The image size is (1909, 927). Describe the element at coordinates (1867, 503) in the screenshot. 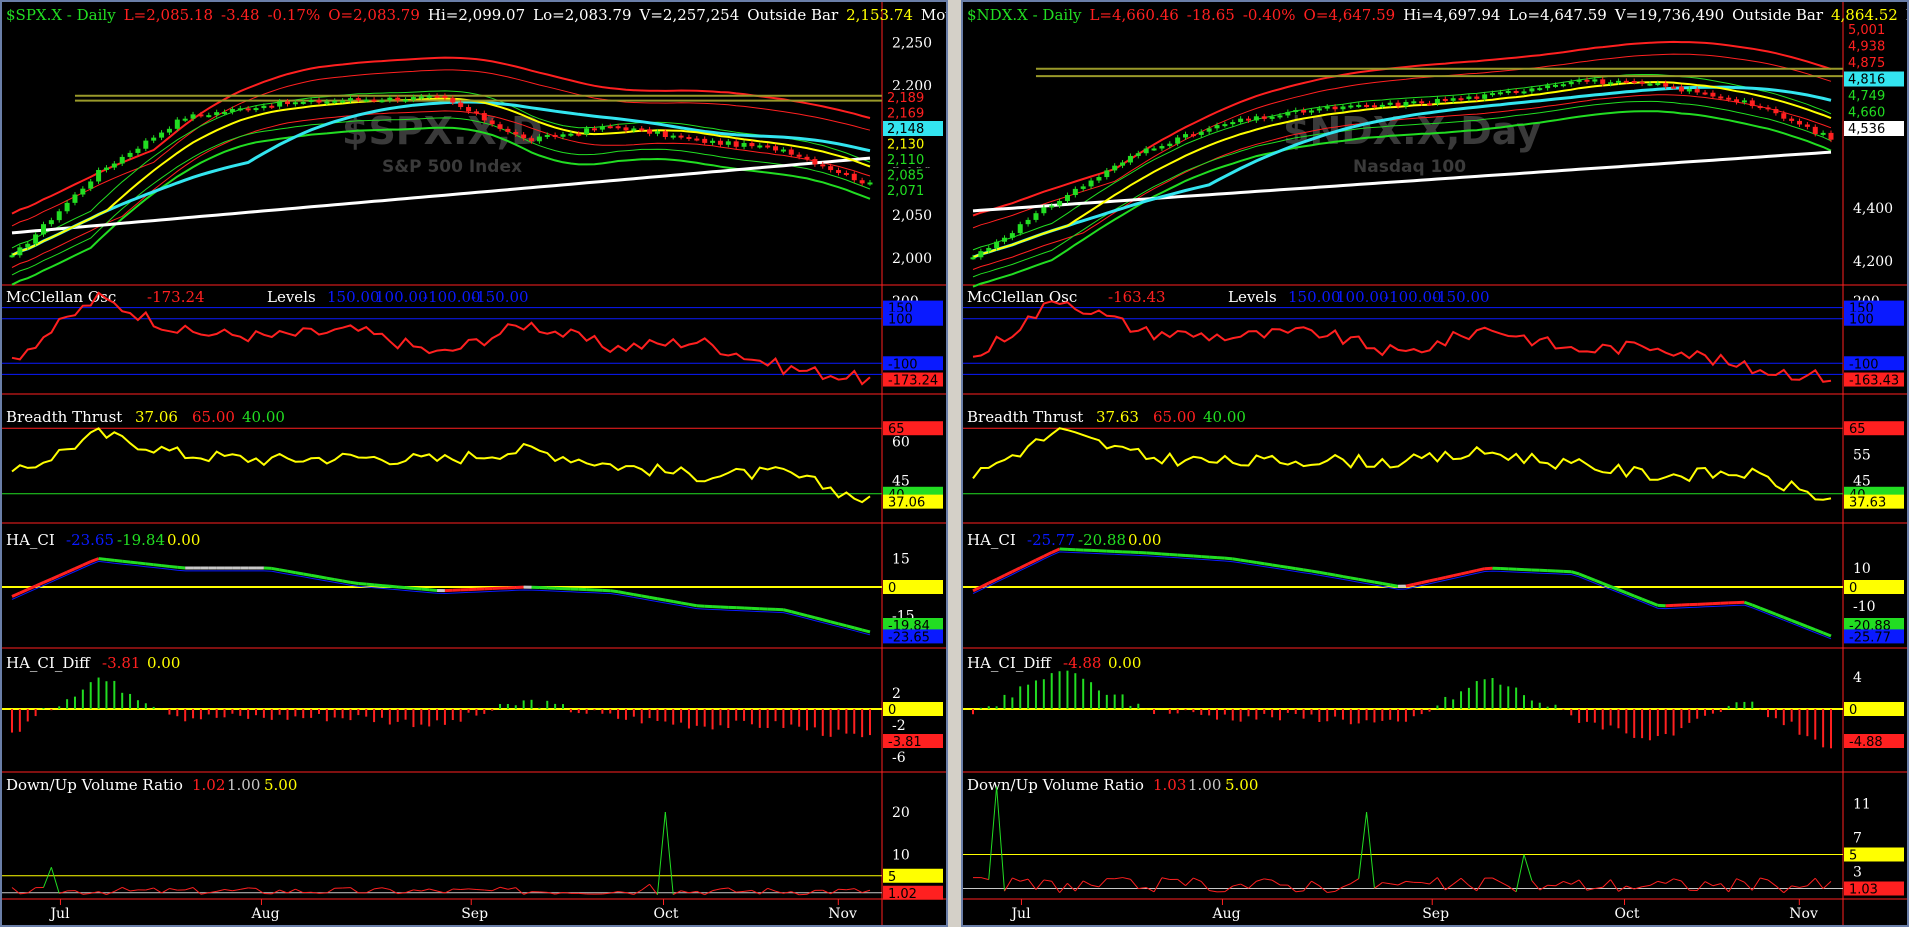

I see `breadth-badge: 37.63` at that location.